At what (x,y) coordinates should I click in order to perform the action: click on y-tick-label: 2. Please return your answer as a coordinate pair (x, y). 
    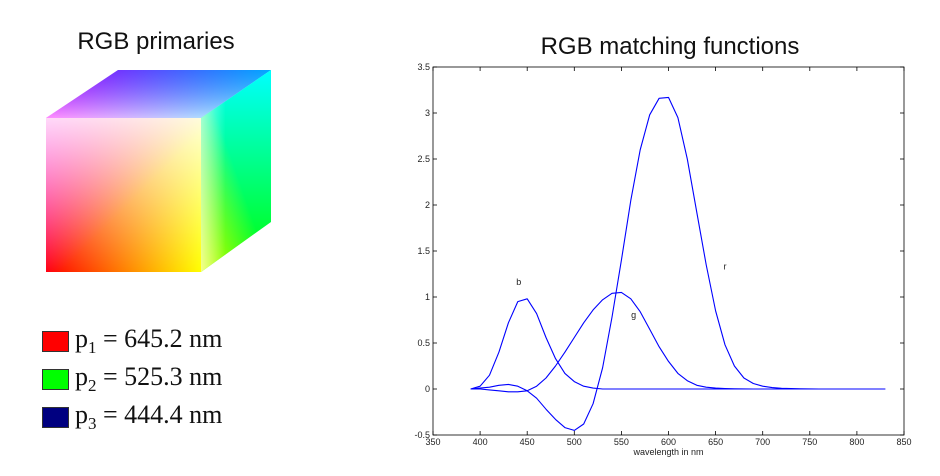
    Looking at the image, I should click on (427, 205).